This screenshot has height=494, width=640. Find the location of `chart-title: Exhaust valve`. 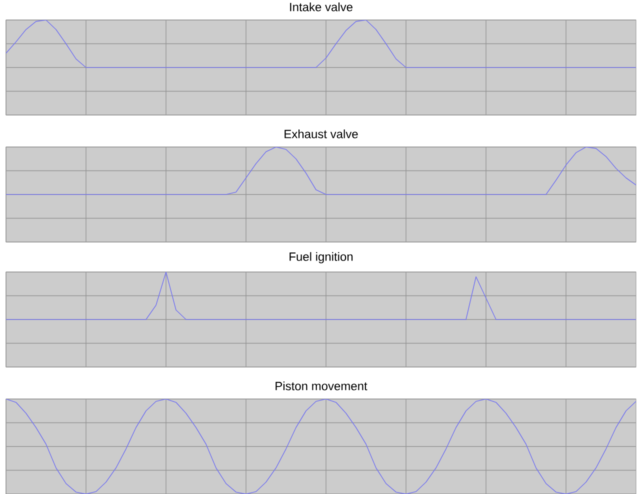

chart-title: Exhaust valve is located at coordinates (321, 133).